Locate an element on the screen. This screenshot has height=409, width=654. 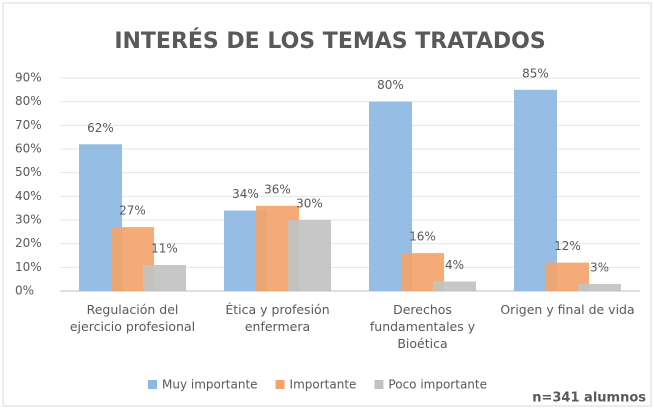
data-label: 12% is located at coordinates (567, 246).